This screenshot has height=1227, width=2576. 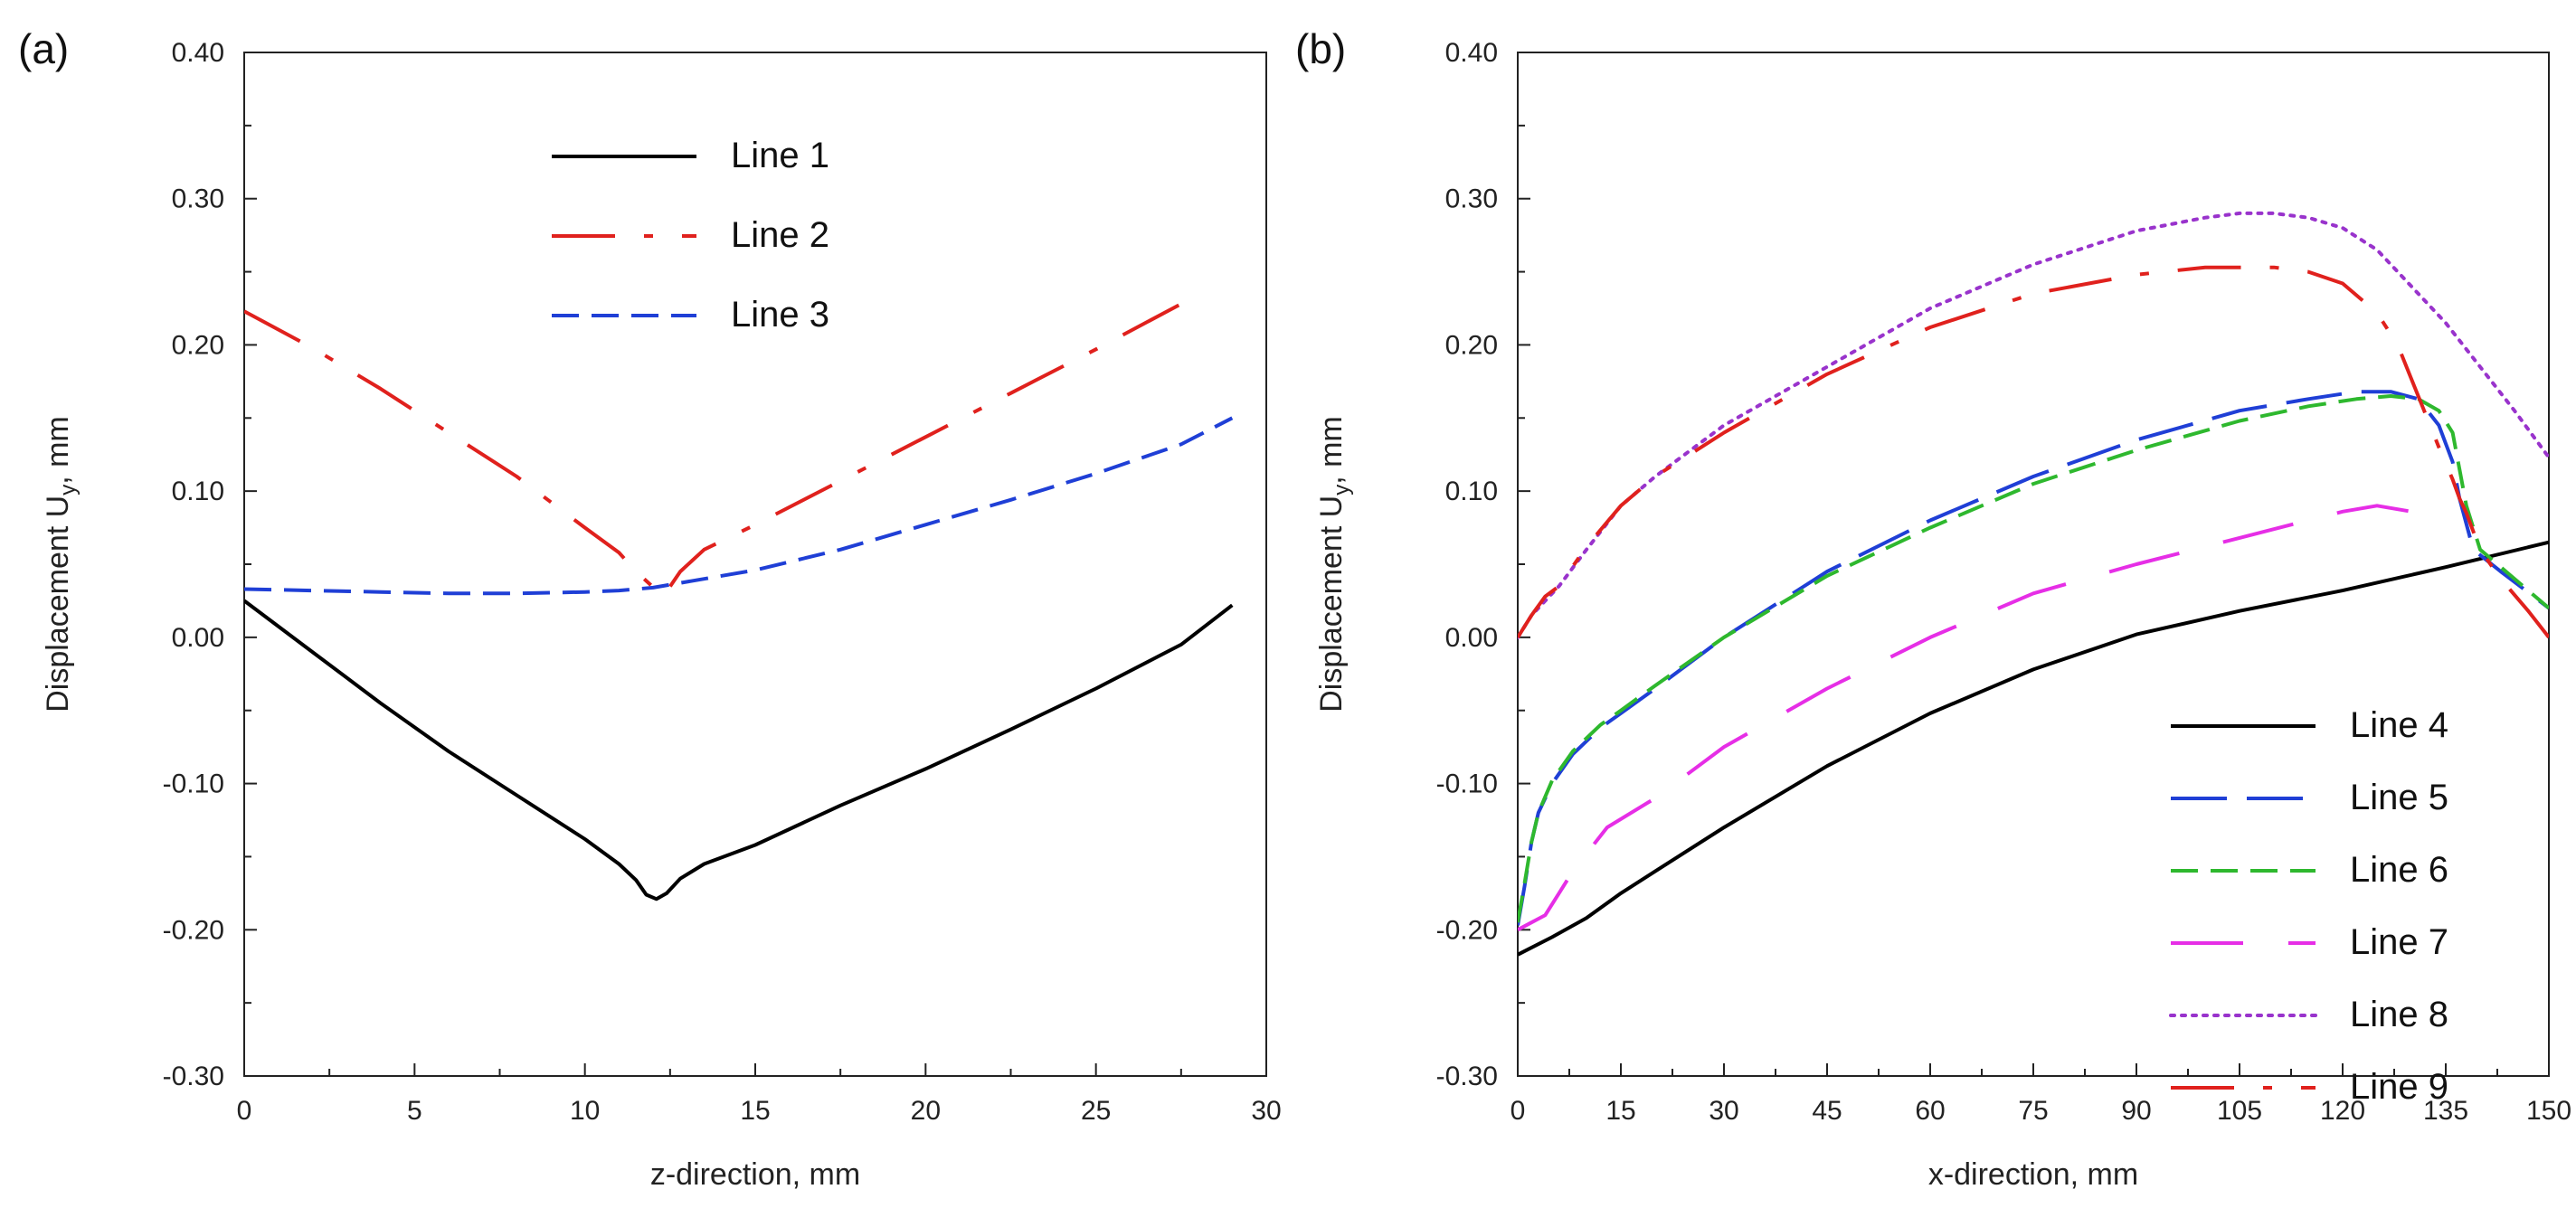 What do you see at coordinates (1827, 1111) in the screenshot?
I see `x-tick-label-b: 45` at bounding box center [1827, 1111].